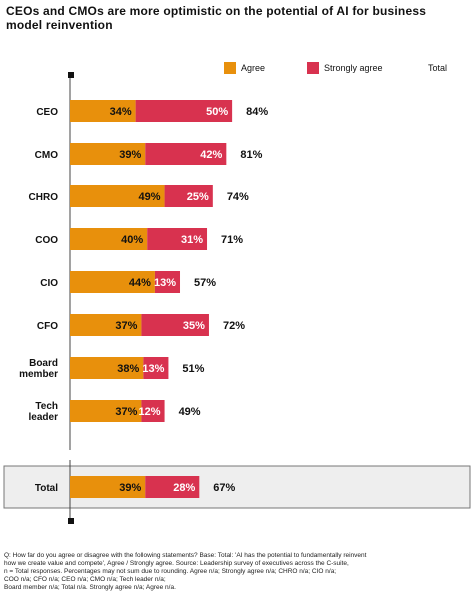 The image size is (474, 604). I want to click on legend-agree-swatch, so click(230, 68).